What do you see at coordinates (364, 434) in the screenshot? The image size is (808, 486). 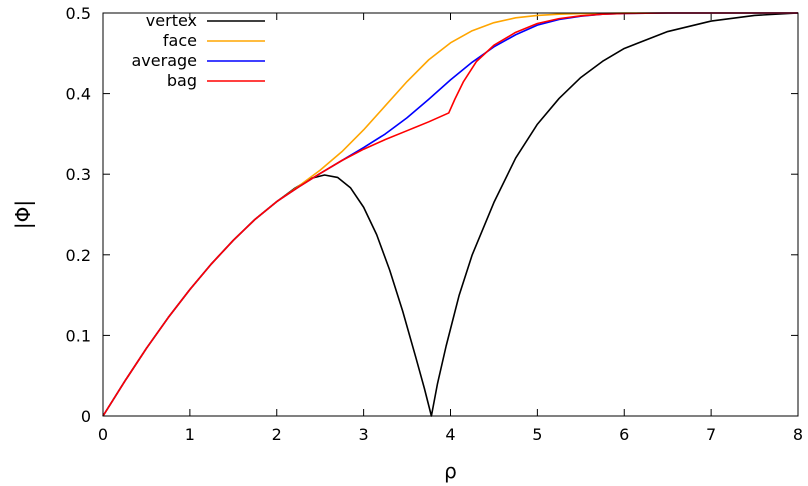 I see `x-tick-label: 3` at bounding box center [364, 434].